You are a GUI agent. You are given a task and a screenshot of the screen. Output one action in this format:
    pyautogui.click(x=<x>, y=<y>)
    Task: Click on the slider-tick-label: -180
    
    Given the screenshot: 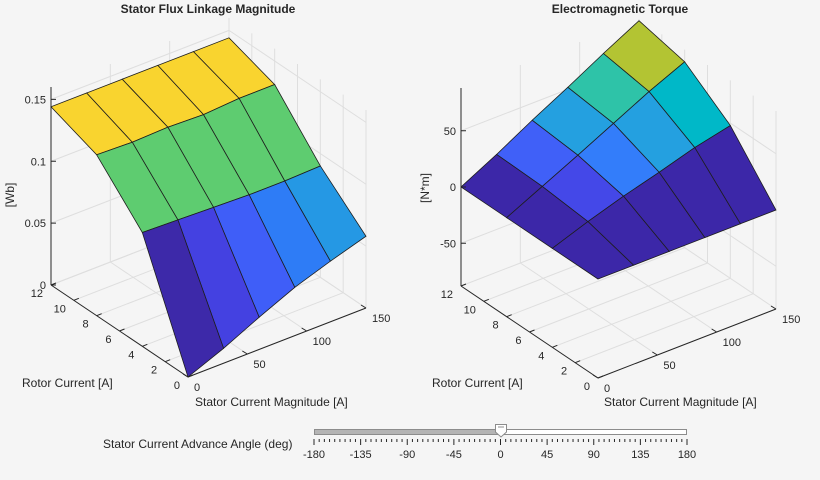 What is the action you would take?
    pyautogui.click(x=314, y=455)
    